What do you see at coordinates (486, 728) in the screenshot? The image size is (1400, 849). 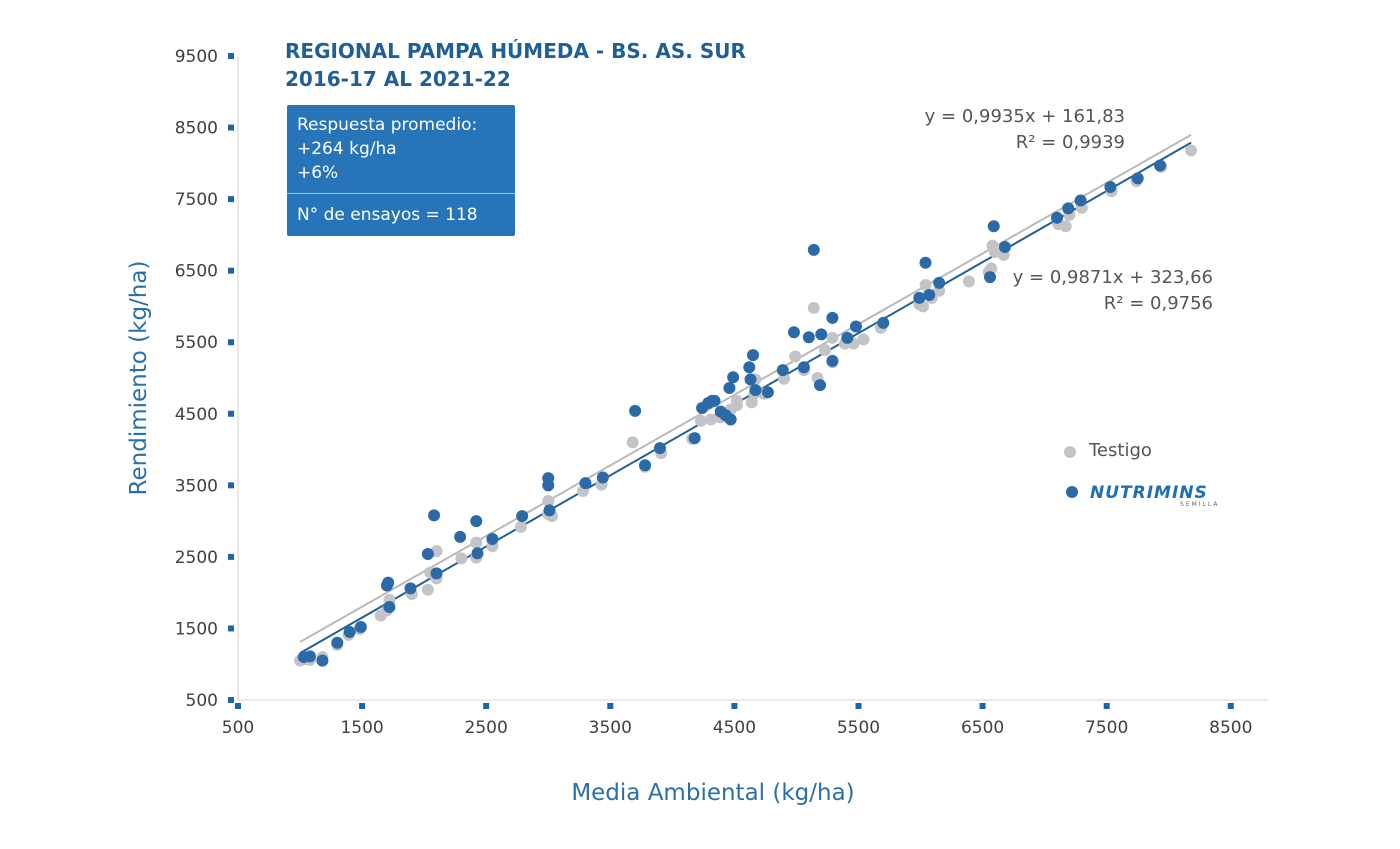 I see `x-tick-label: 2500` at bounding box center [486, 728].